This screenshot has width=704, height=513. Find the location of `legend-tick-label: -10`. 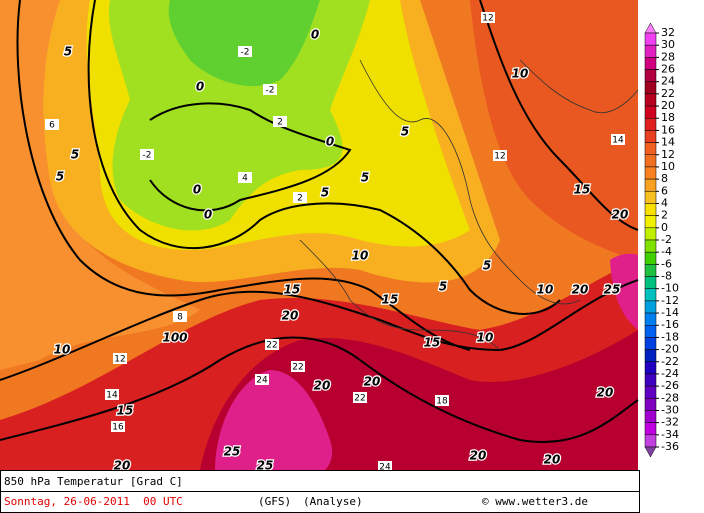

legend-tick-label: -10 is located at coordinates (670, 288).